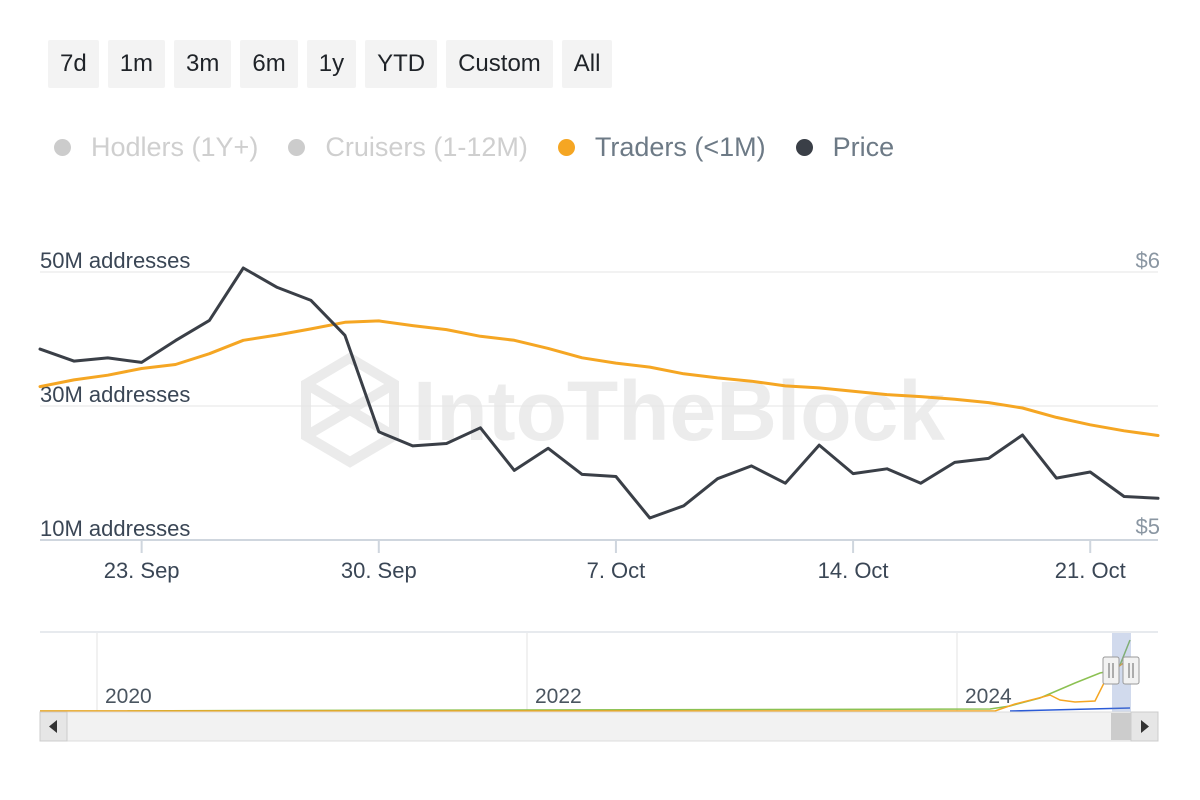 Image resolution: width=1200 pixels, height=800 pixels. I want to click on watermark: IntoTheBlock, so click(623, 410).